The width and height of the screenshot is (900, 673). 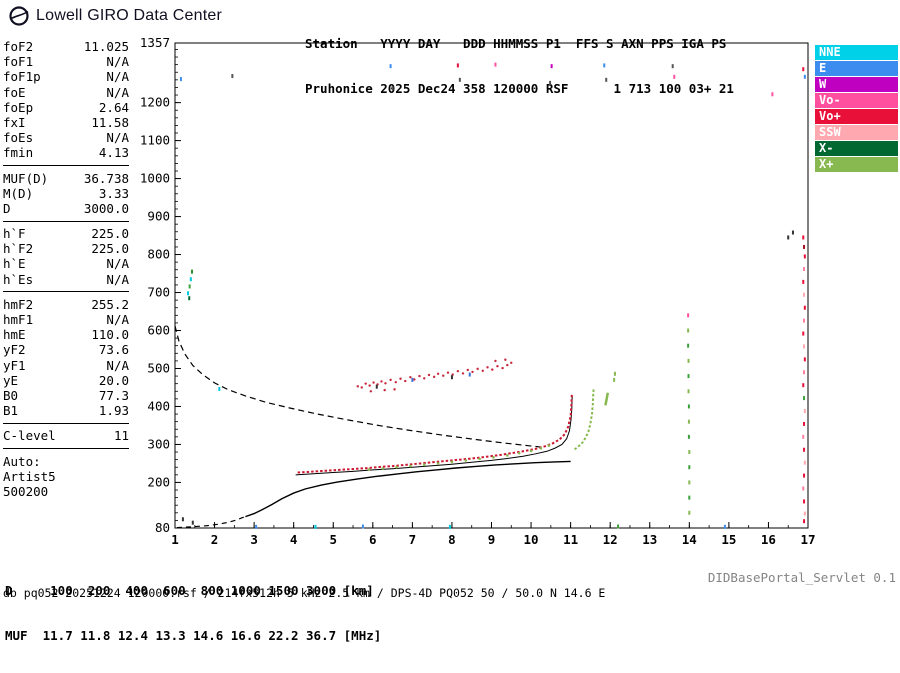 What do you see at coordinates (29, 436) in the screenshot?
I see `param-label: C-level` at bounding box center [29, 436].